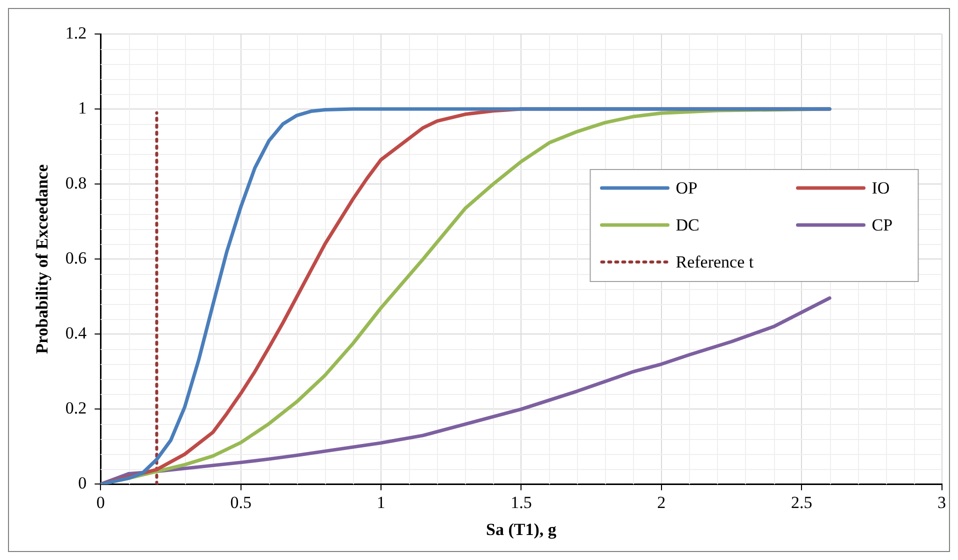 This screenshot has width=958, height=560. I want to click on legend-label: CP, so click(882, 225).